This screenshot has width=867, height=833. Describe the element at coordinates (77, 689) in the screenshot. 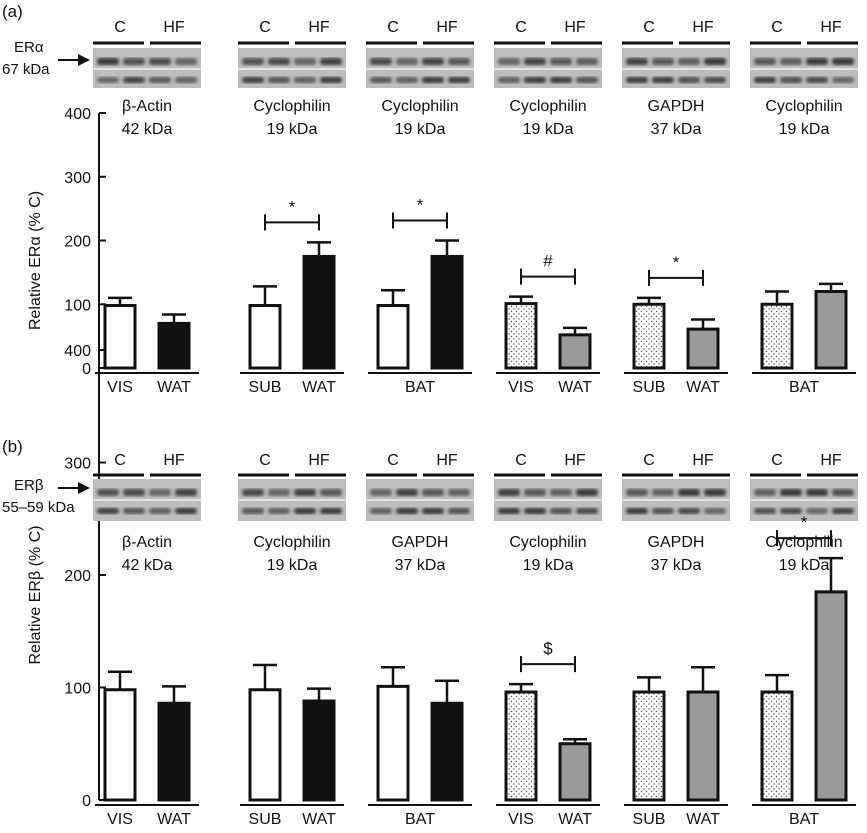

I see `y-tick-label: 100` at that location.